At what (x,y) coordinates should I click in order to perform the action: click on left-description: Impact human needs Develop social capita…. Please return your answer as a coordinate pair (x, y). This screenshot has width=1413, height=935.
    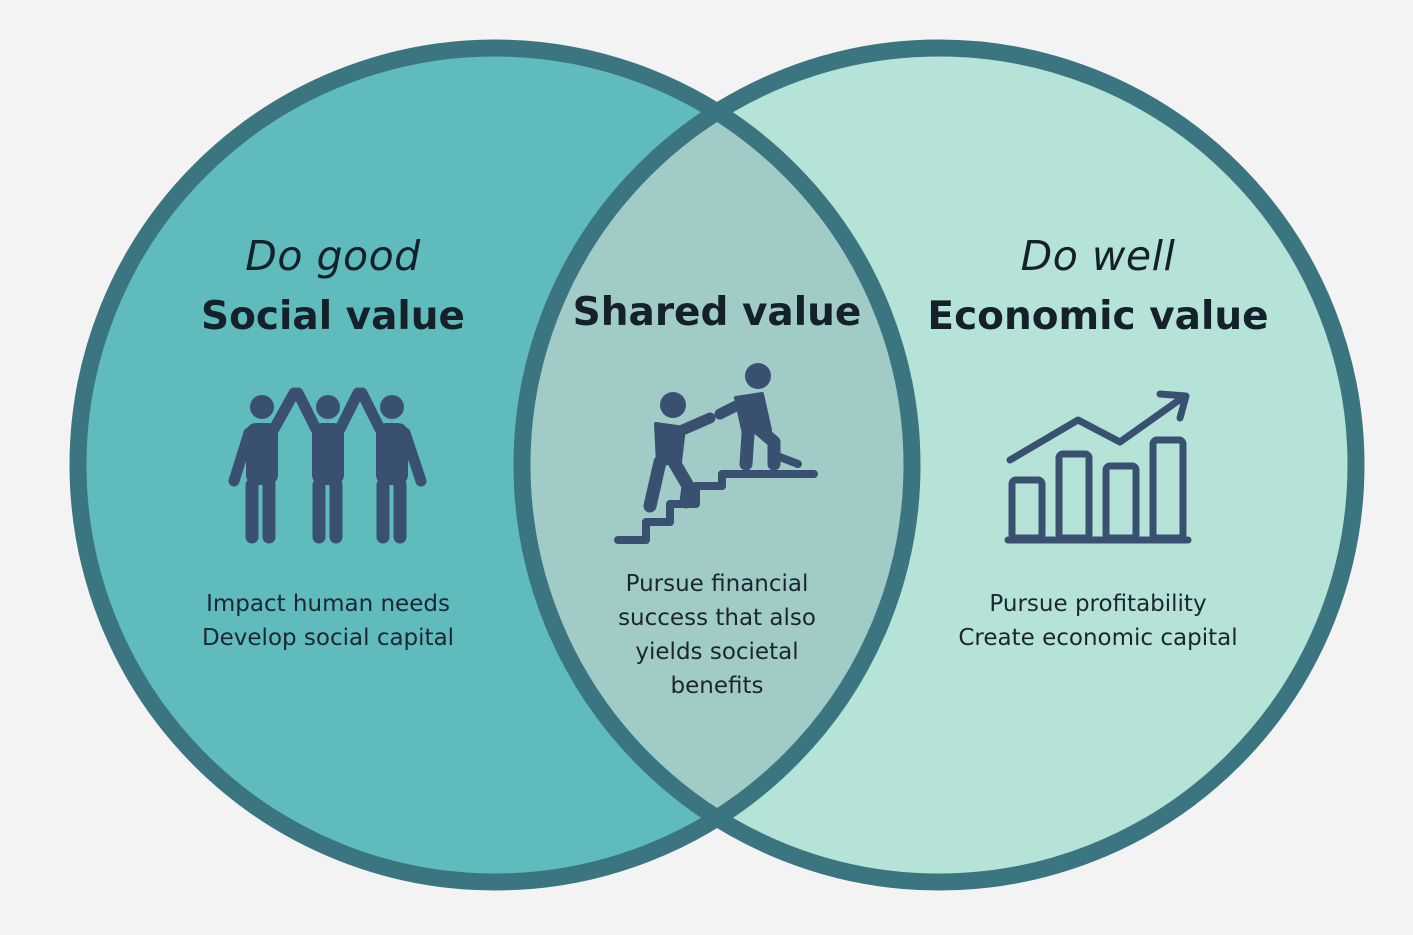
    Looking at the image, I should click on (328, 621).